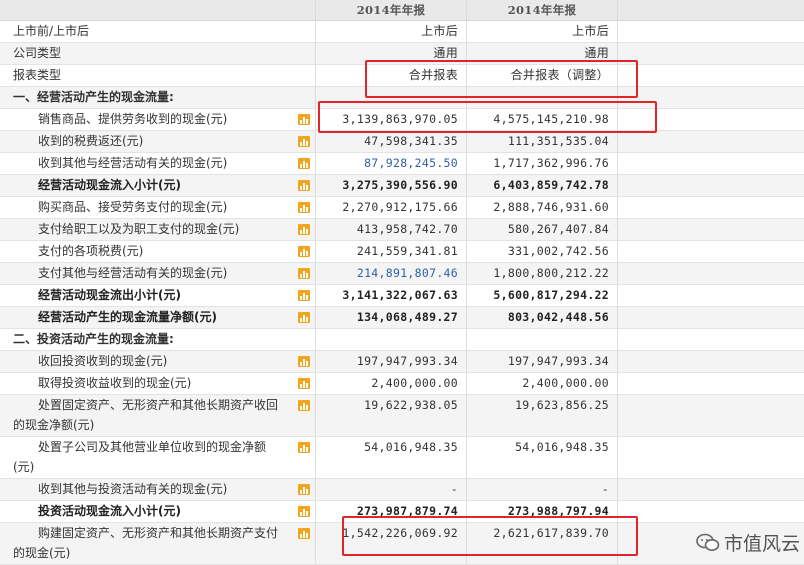  What do you see at coordinates (157, 10) in the screenshot?
I see `header-label-cell` at bounding box center [157, 10].